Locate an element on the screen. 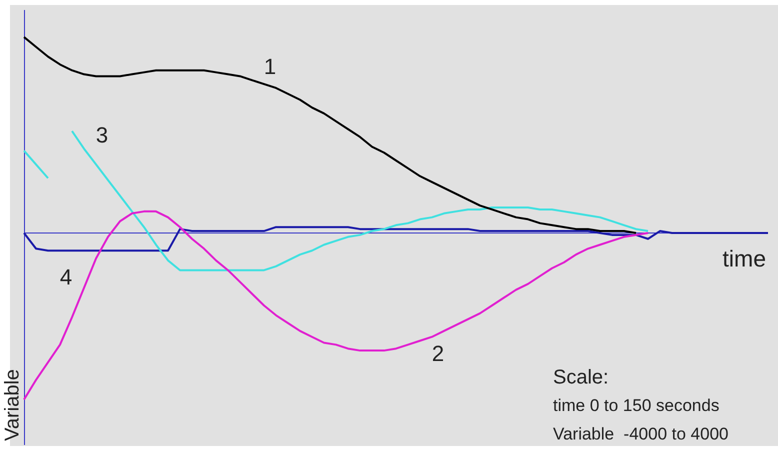  x-axis-title: time is located at coordinates (744, 258).